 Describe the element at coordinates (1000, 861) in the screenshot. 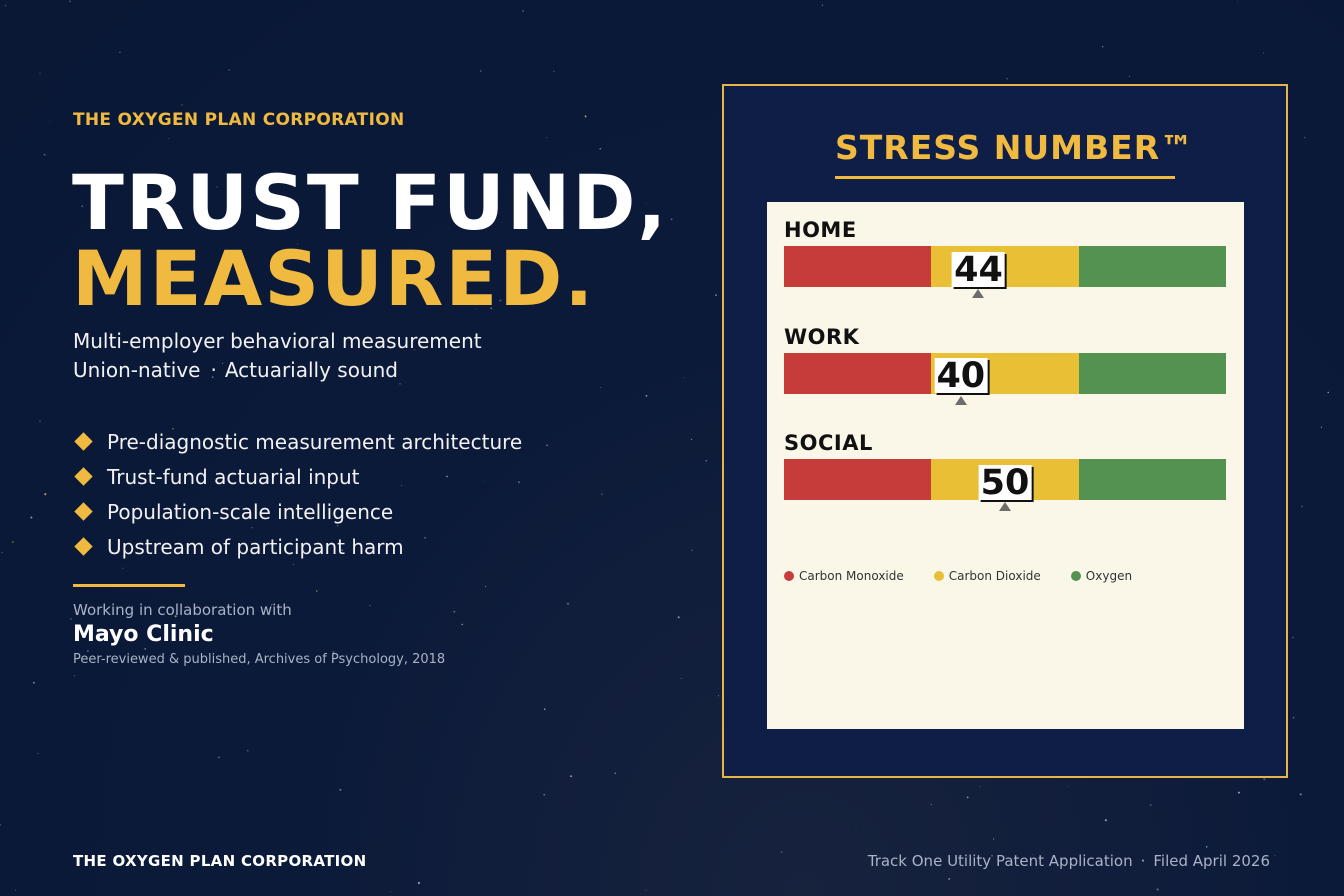

I see `footer-patent-text: Track One Utility Patent Application` at that location.